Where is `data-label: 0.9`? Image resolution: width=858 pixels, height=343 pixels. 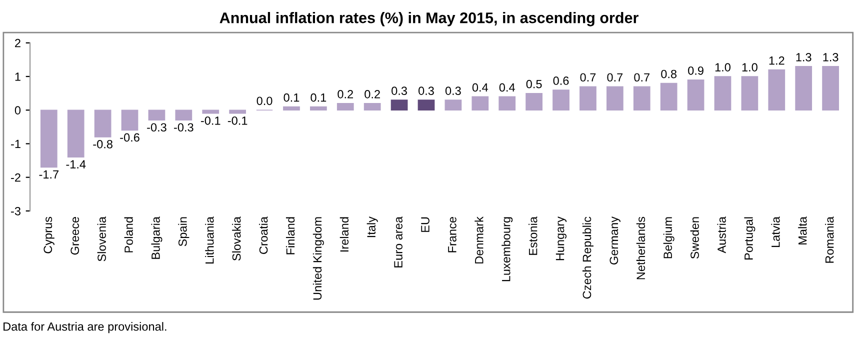
data-label: 0.9 is located at coordinates (696, 70).